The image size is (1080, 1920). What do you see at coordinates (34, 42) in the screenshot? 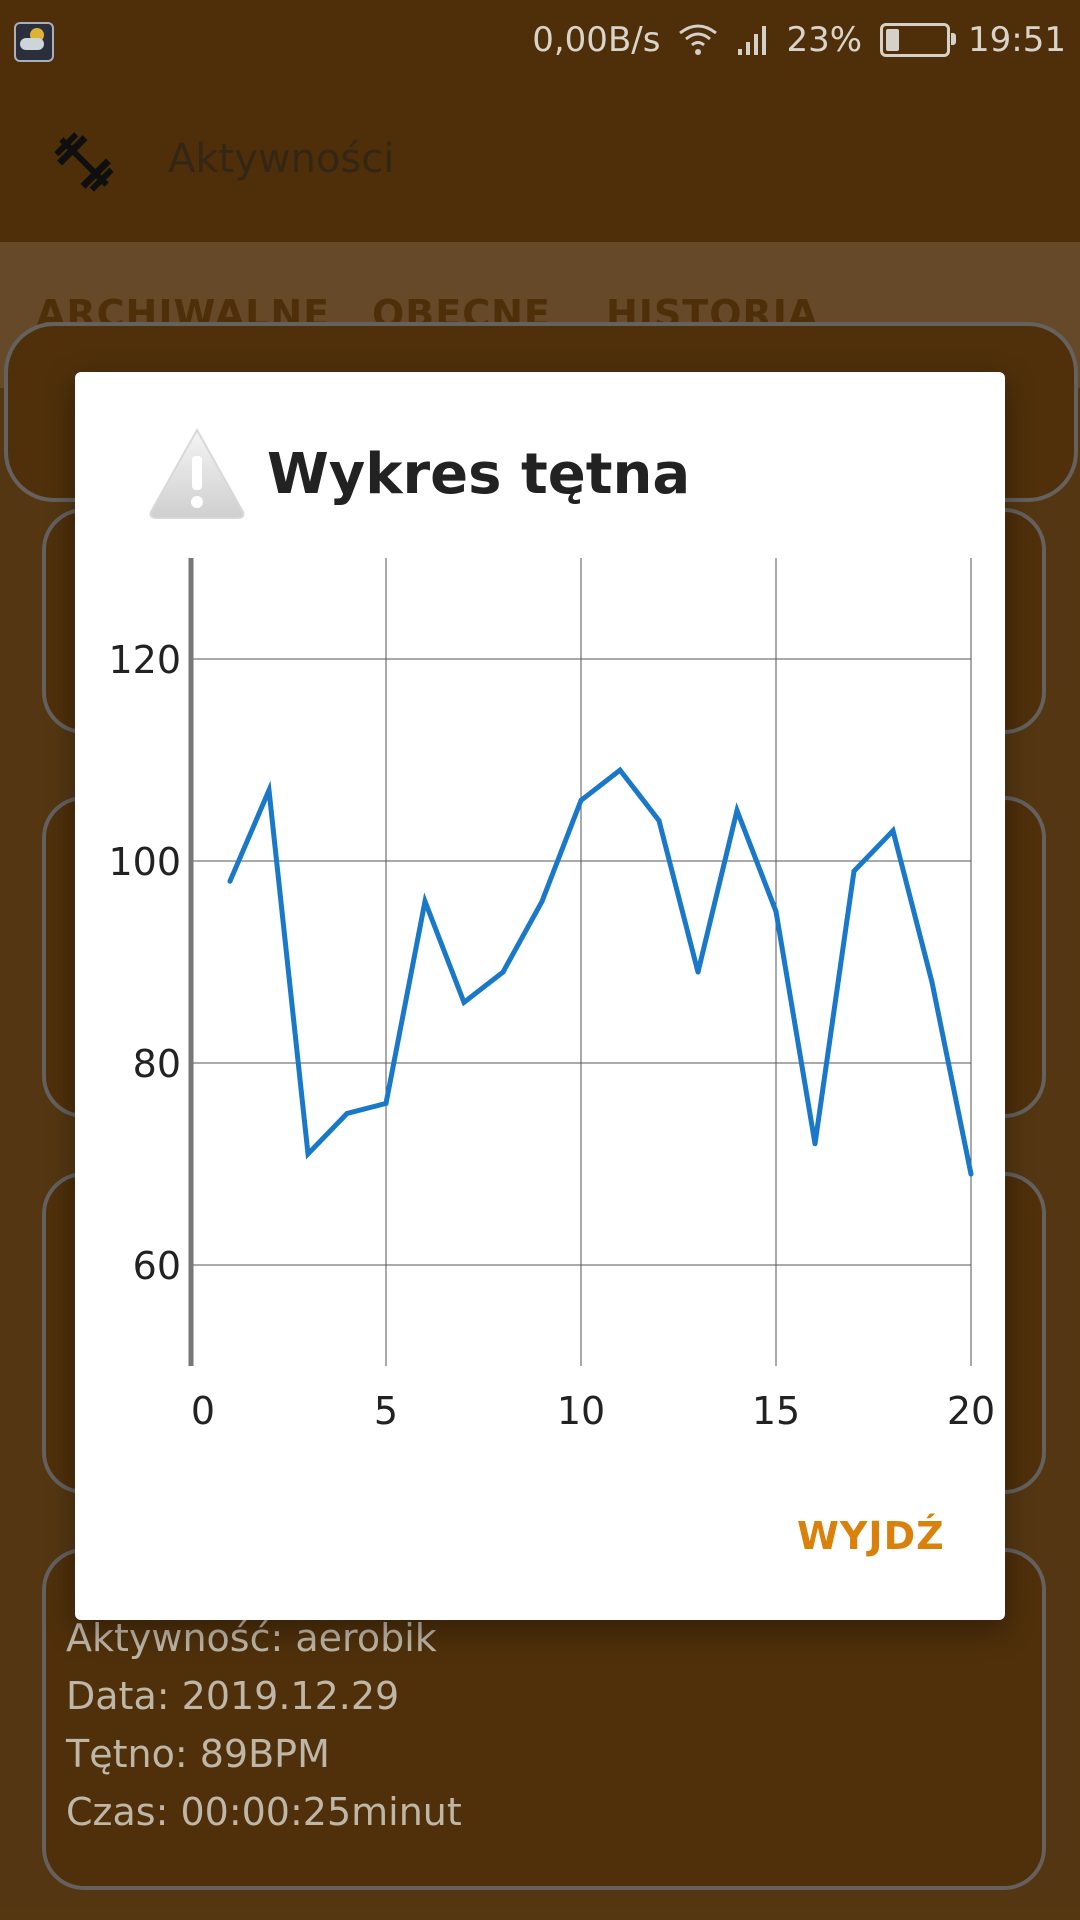
I see `weather-icon` at bounding box center [34, 42].